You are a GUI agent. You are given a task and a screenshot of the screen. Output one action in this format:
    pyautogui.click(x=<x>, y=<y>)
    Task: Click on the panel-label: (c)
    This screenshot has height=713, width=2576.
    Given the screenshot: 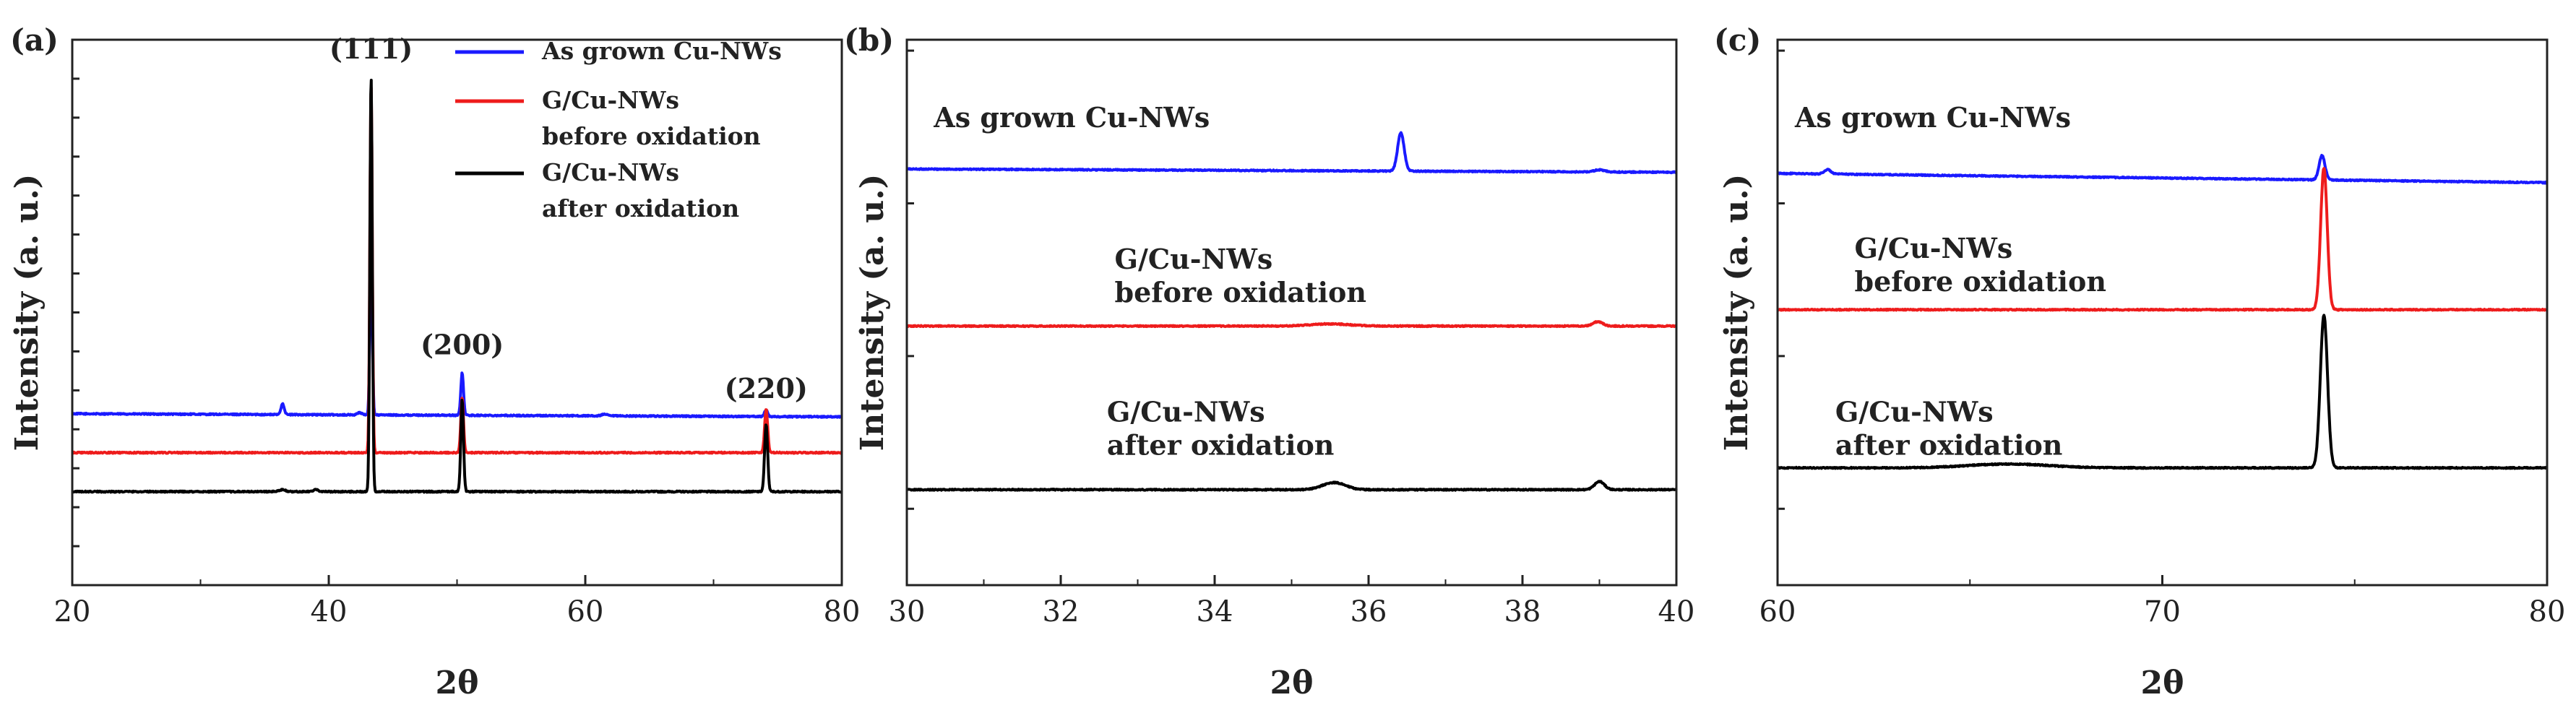 What is the action you would take?
    pyautogui.click(x=1737, y=40)
    